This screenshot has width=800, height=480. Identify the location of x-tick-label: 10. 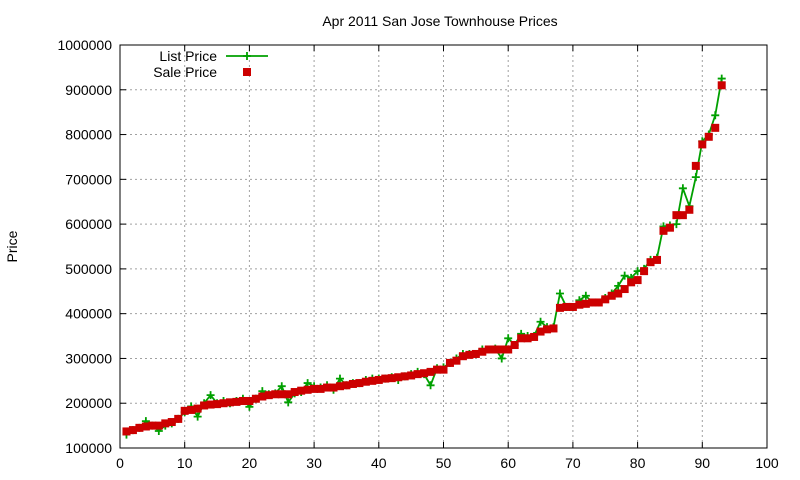
(185, 463).